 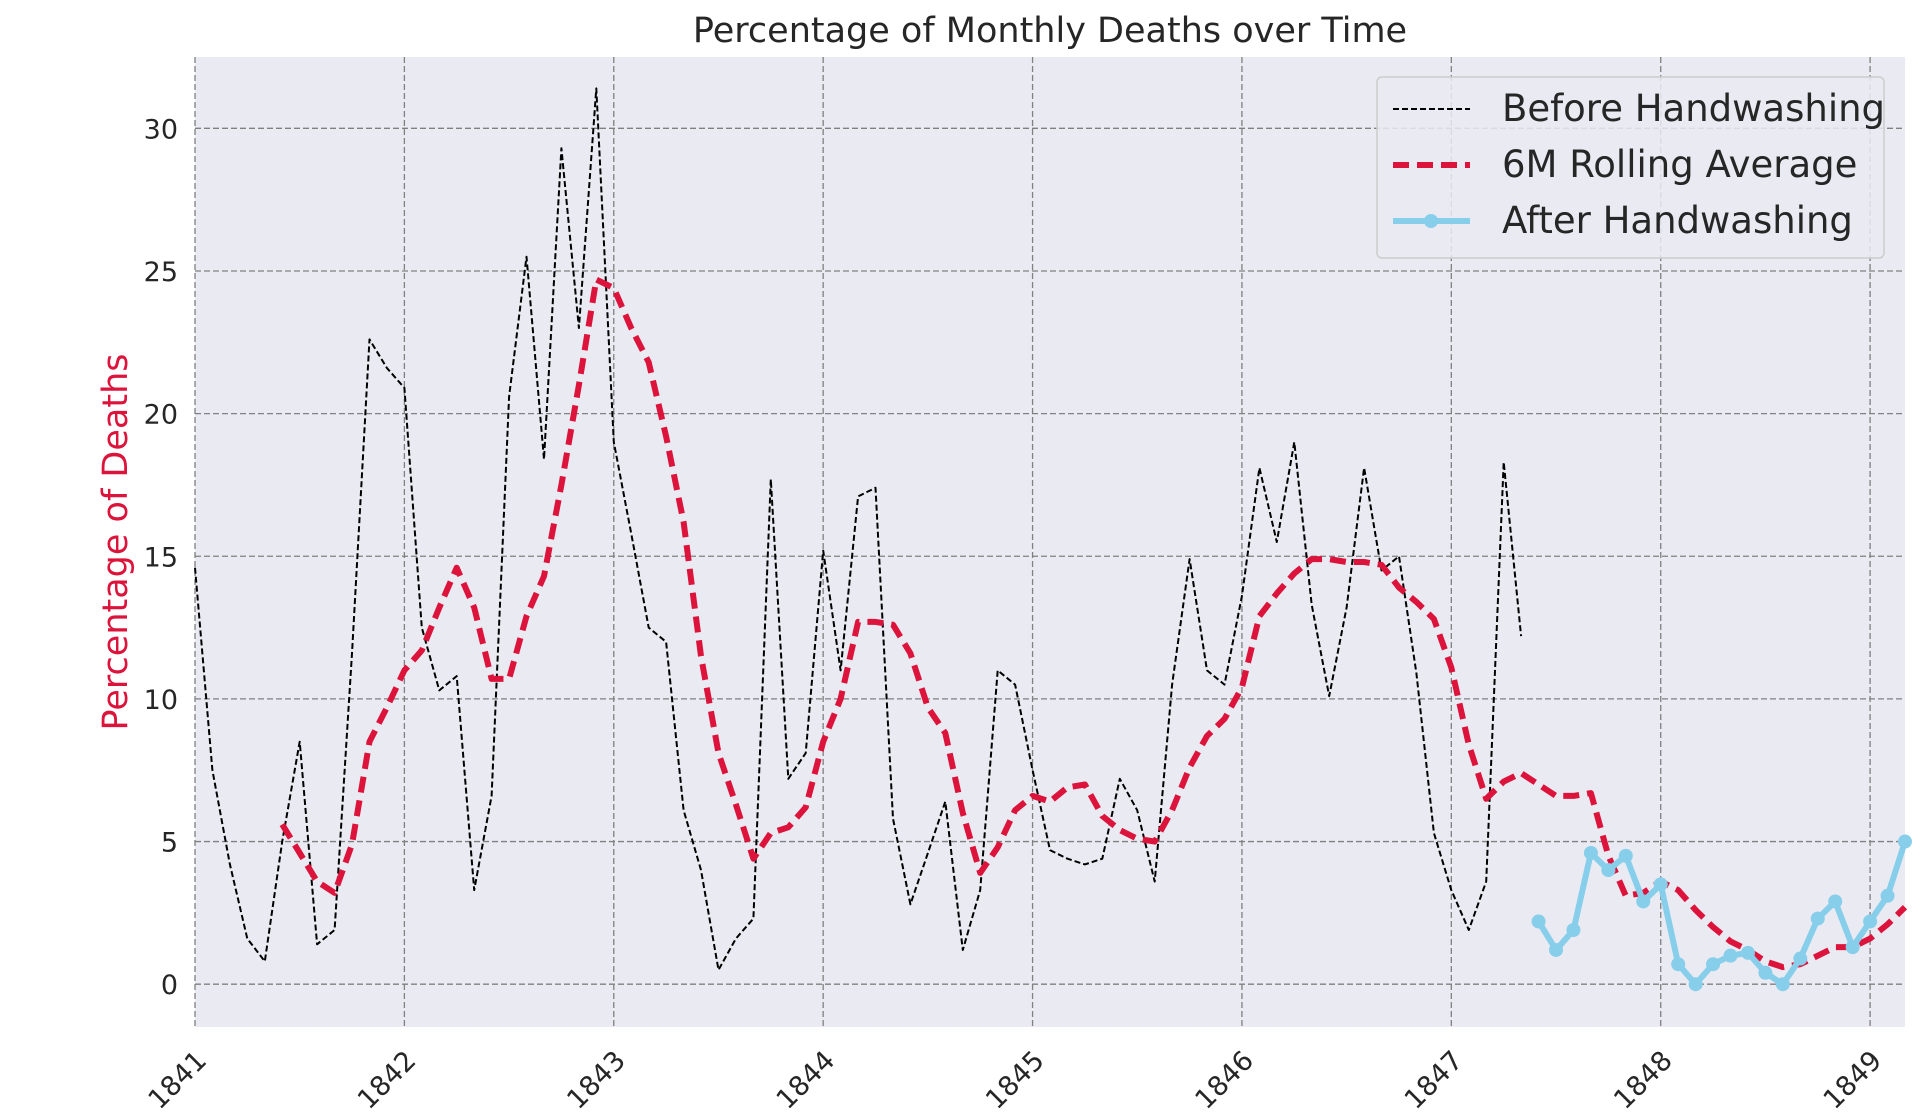 What do you see at coordinates (1050, 31) in the screenshot?
I see `chart-title: Percentage of Monthly Deaths over Time` at bounding box center [1050, 31].